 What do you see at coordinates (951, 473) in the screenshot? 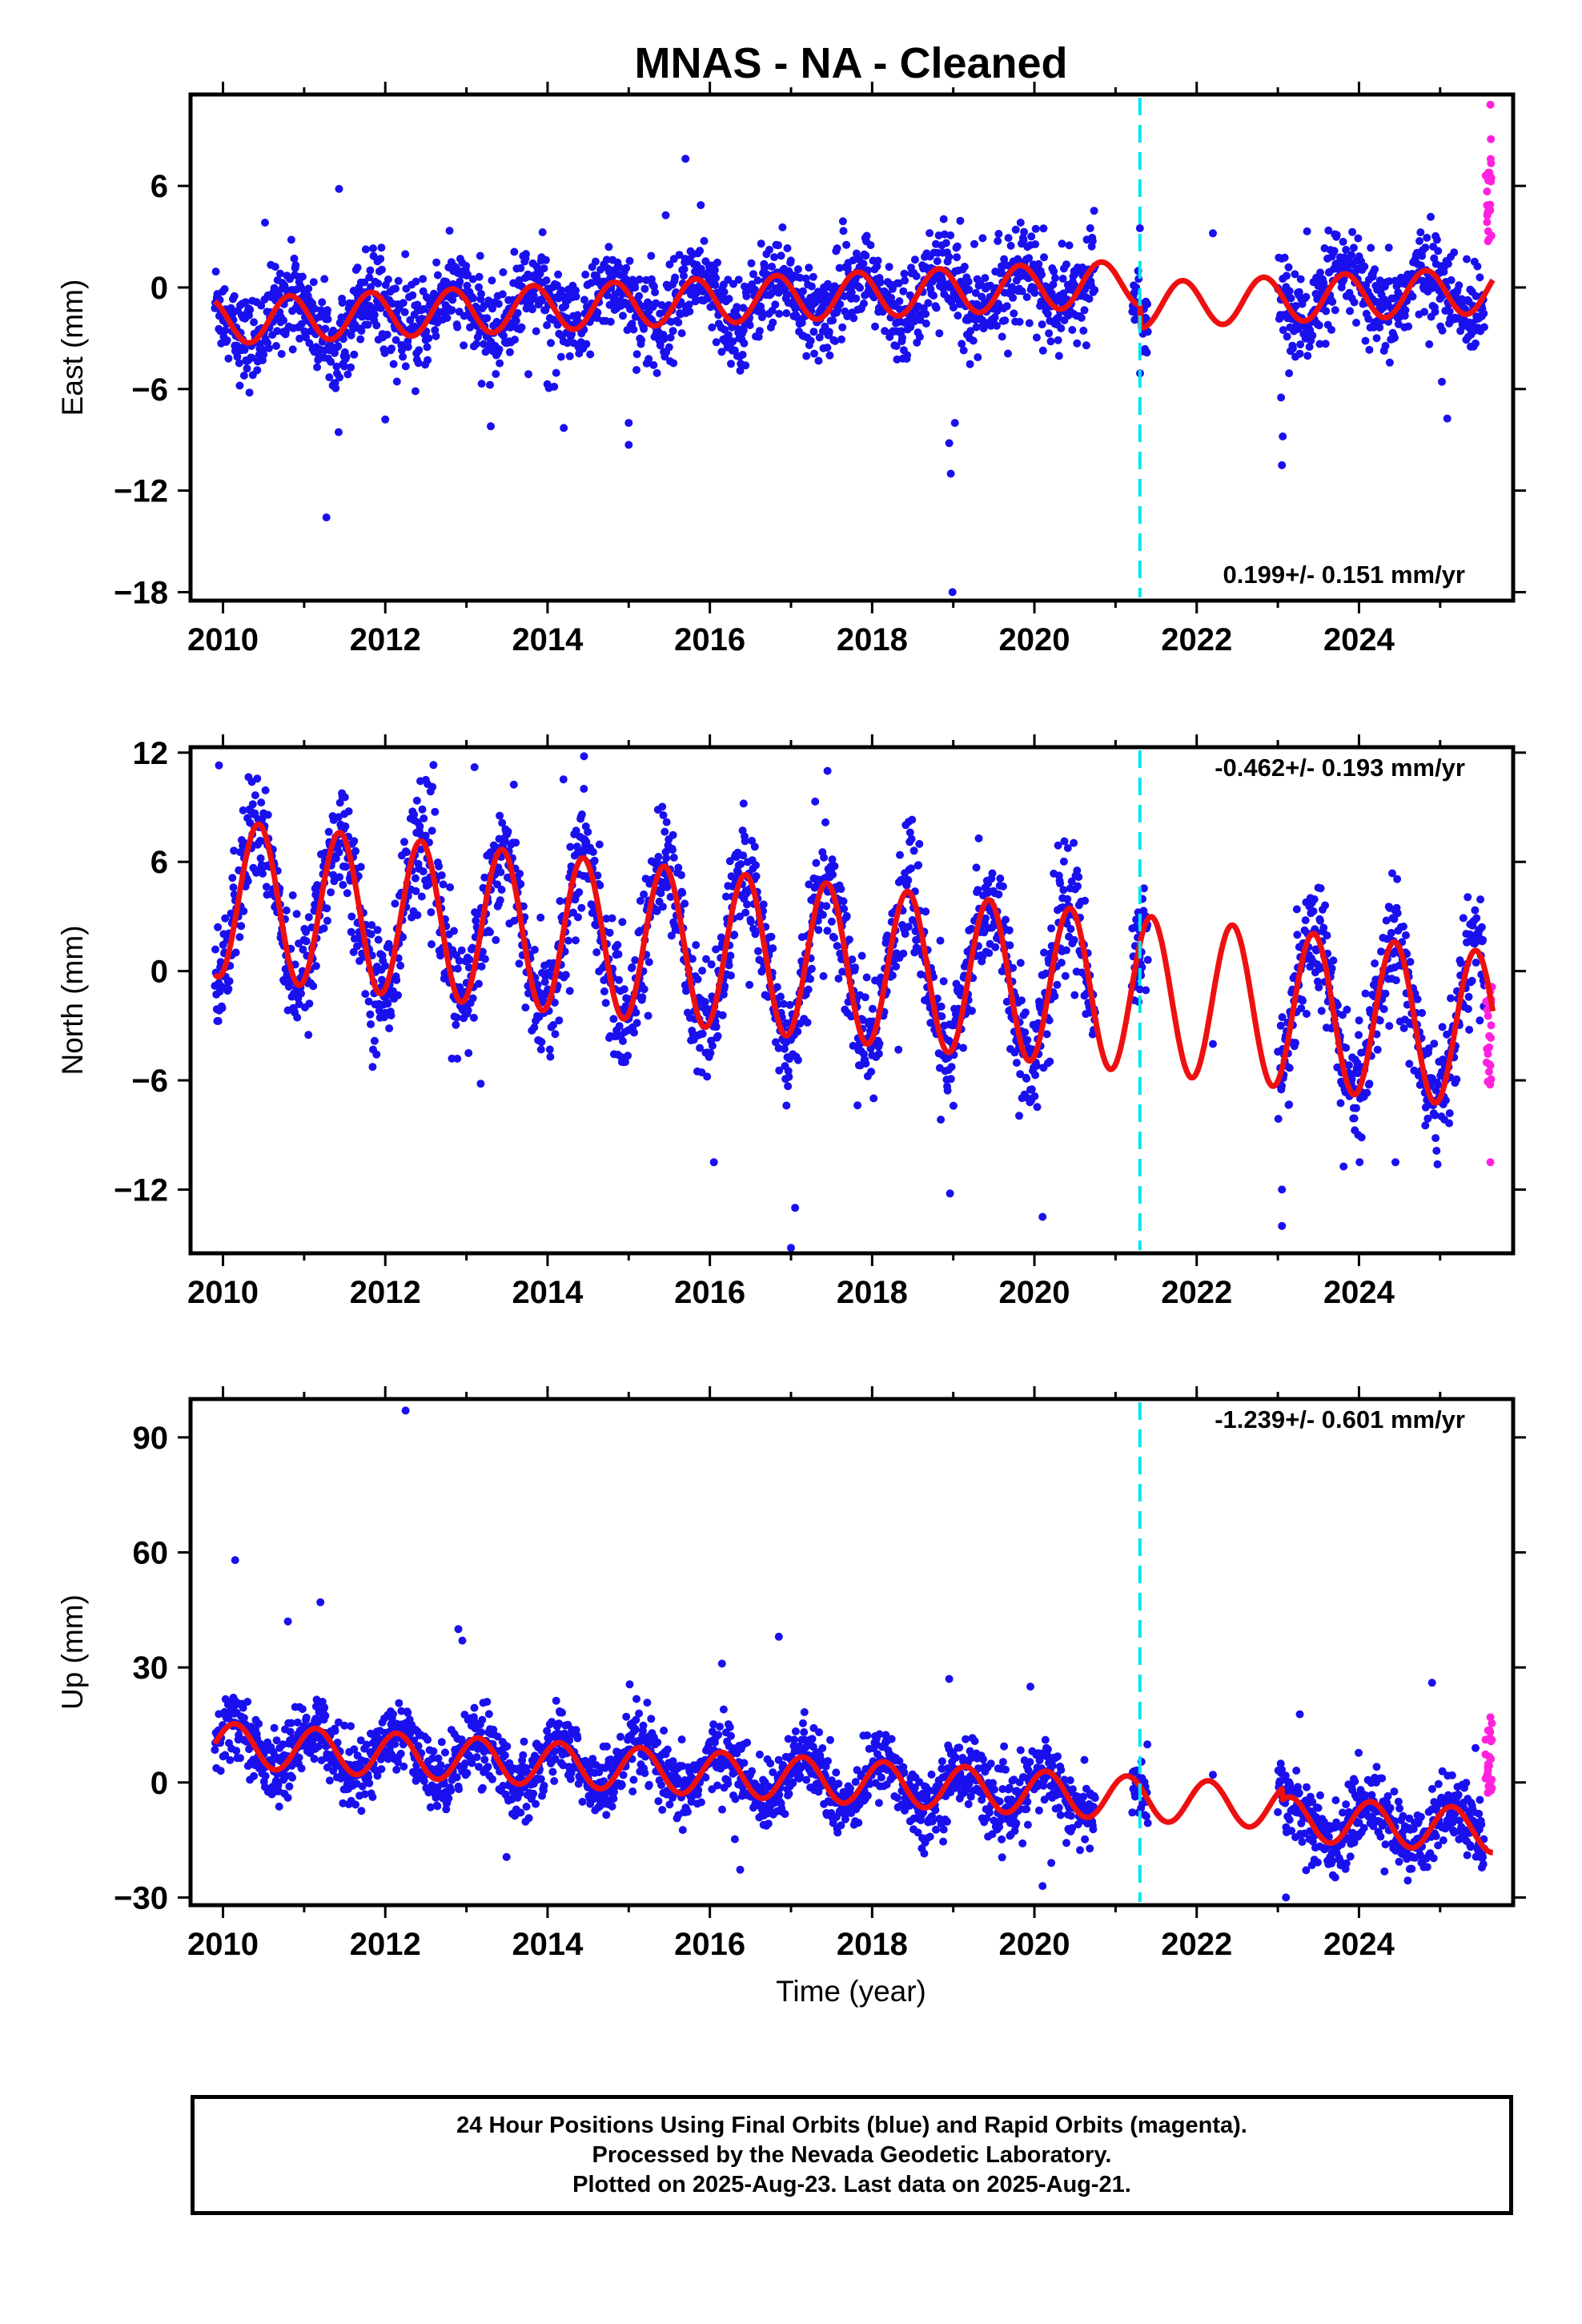
I see `east-outlier-point` at bounding box center [951, 473].